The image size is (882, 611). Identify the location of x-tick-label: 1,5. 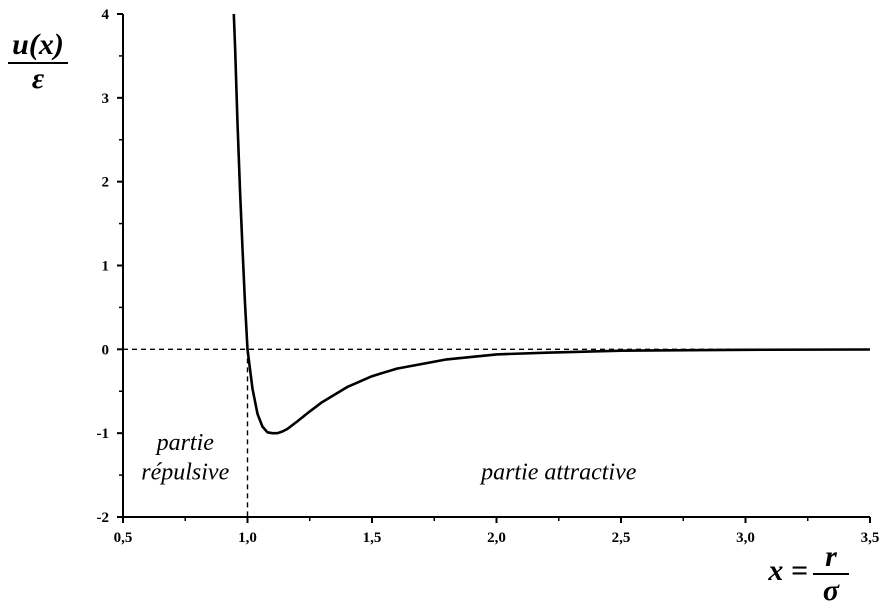
(372, 538).